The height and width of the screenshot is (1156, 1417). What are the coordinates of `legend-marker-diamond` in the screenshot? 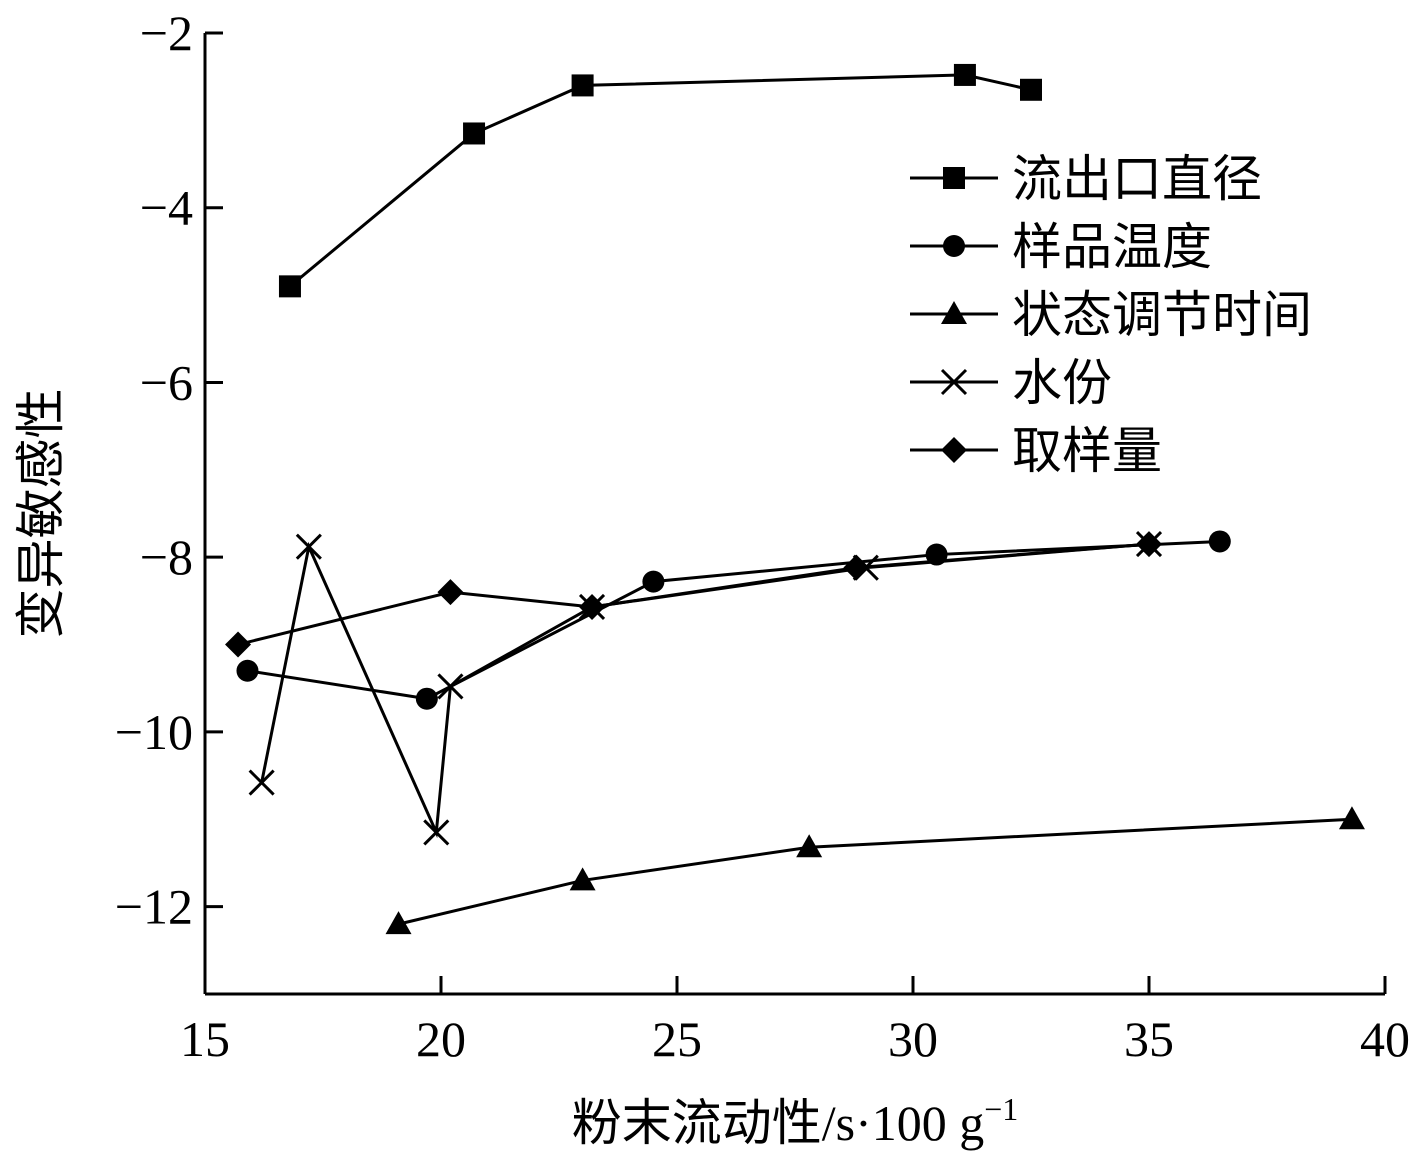 It's located at (954, 450).